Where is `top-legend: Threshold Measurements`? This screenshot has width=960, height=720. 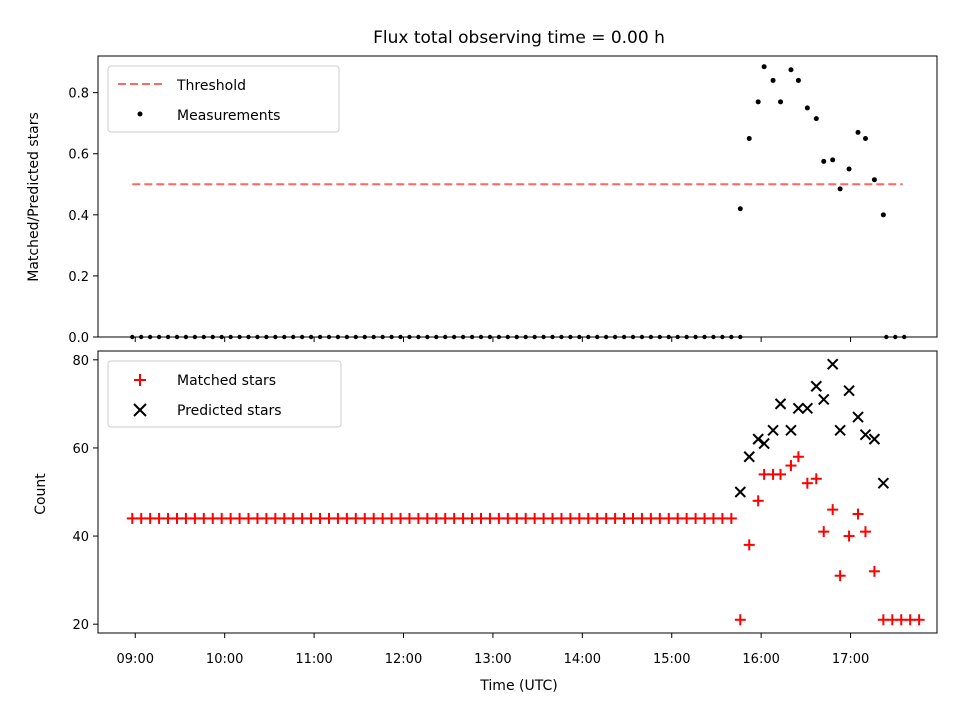 top-legend: Threshold Measurements is located at coordinates (223, 99).